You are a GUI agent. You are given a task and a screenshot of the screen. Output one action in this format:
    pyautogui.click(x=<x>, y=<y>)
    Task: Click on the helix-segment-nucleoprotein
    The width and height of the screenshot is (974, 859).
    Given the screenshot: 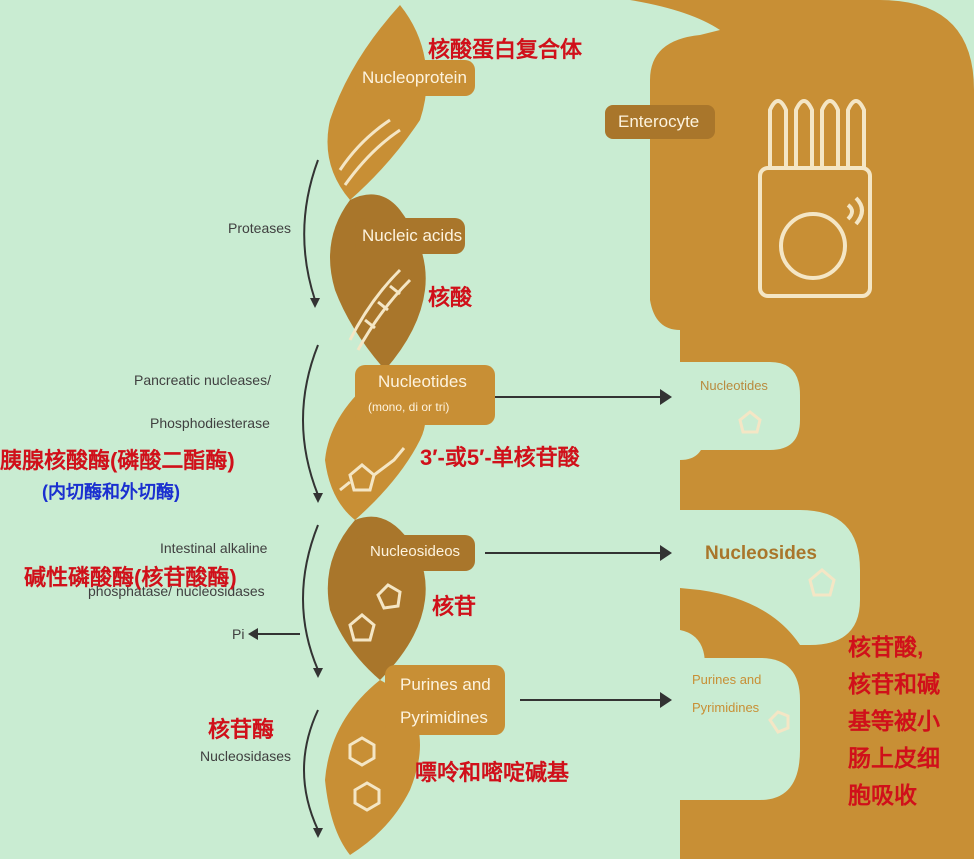 What is the action you would take?
    pyautogui.click(x=377, y=102)
    